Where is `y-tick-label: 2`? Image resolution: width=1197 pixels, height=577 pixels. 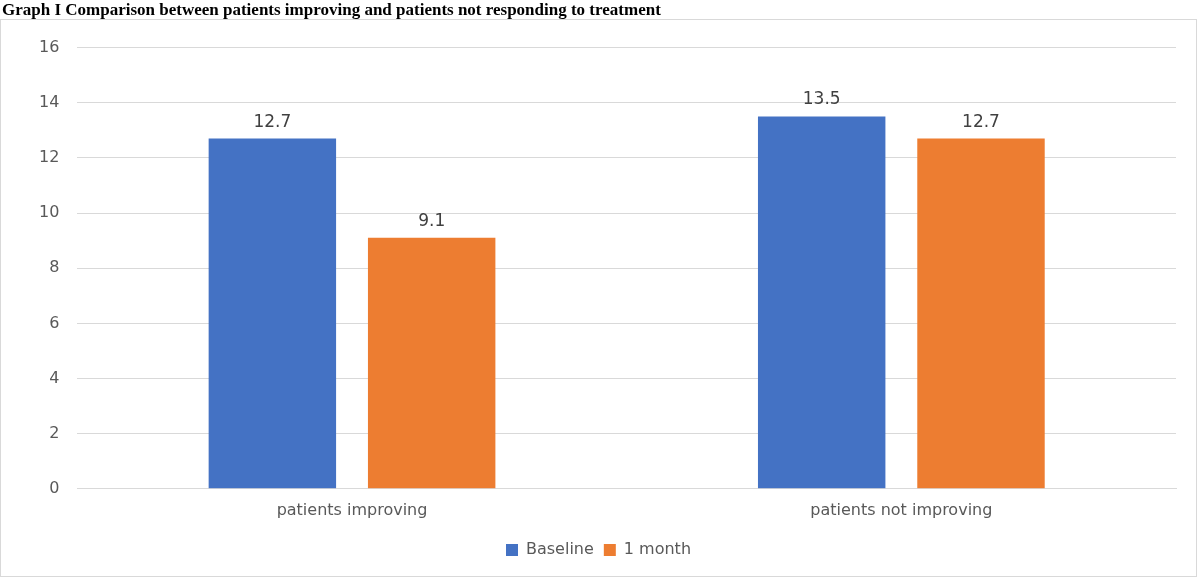 y-tick-label: 2 is located at coordinates (54, 432).